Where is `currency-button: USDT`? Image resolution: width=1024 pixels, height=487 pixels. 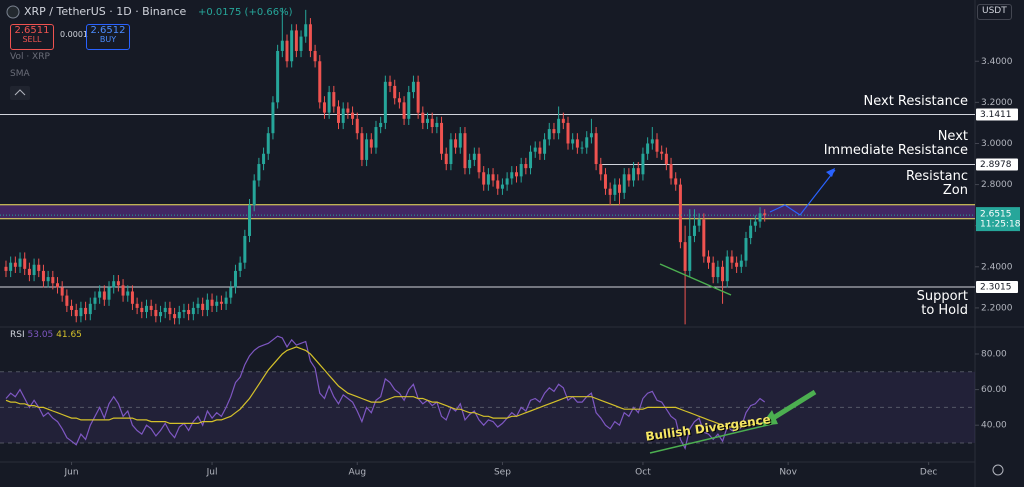
currency-button: USDT is located at coordinates (994, 12).